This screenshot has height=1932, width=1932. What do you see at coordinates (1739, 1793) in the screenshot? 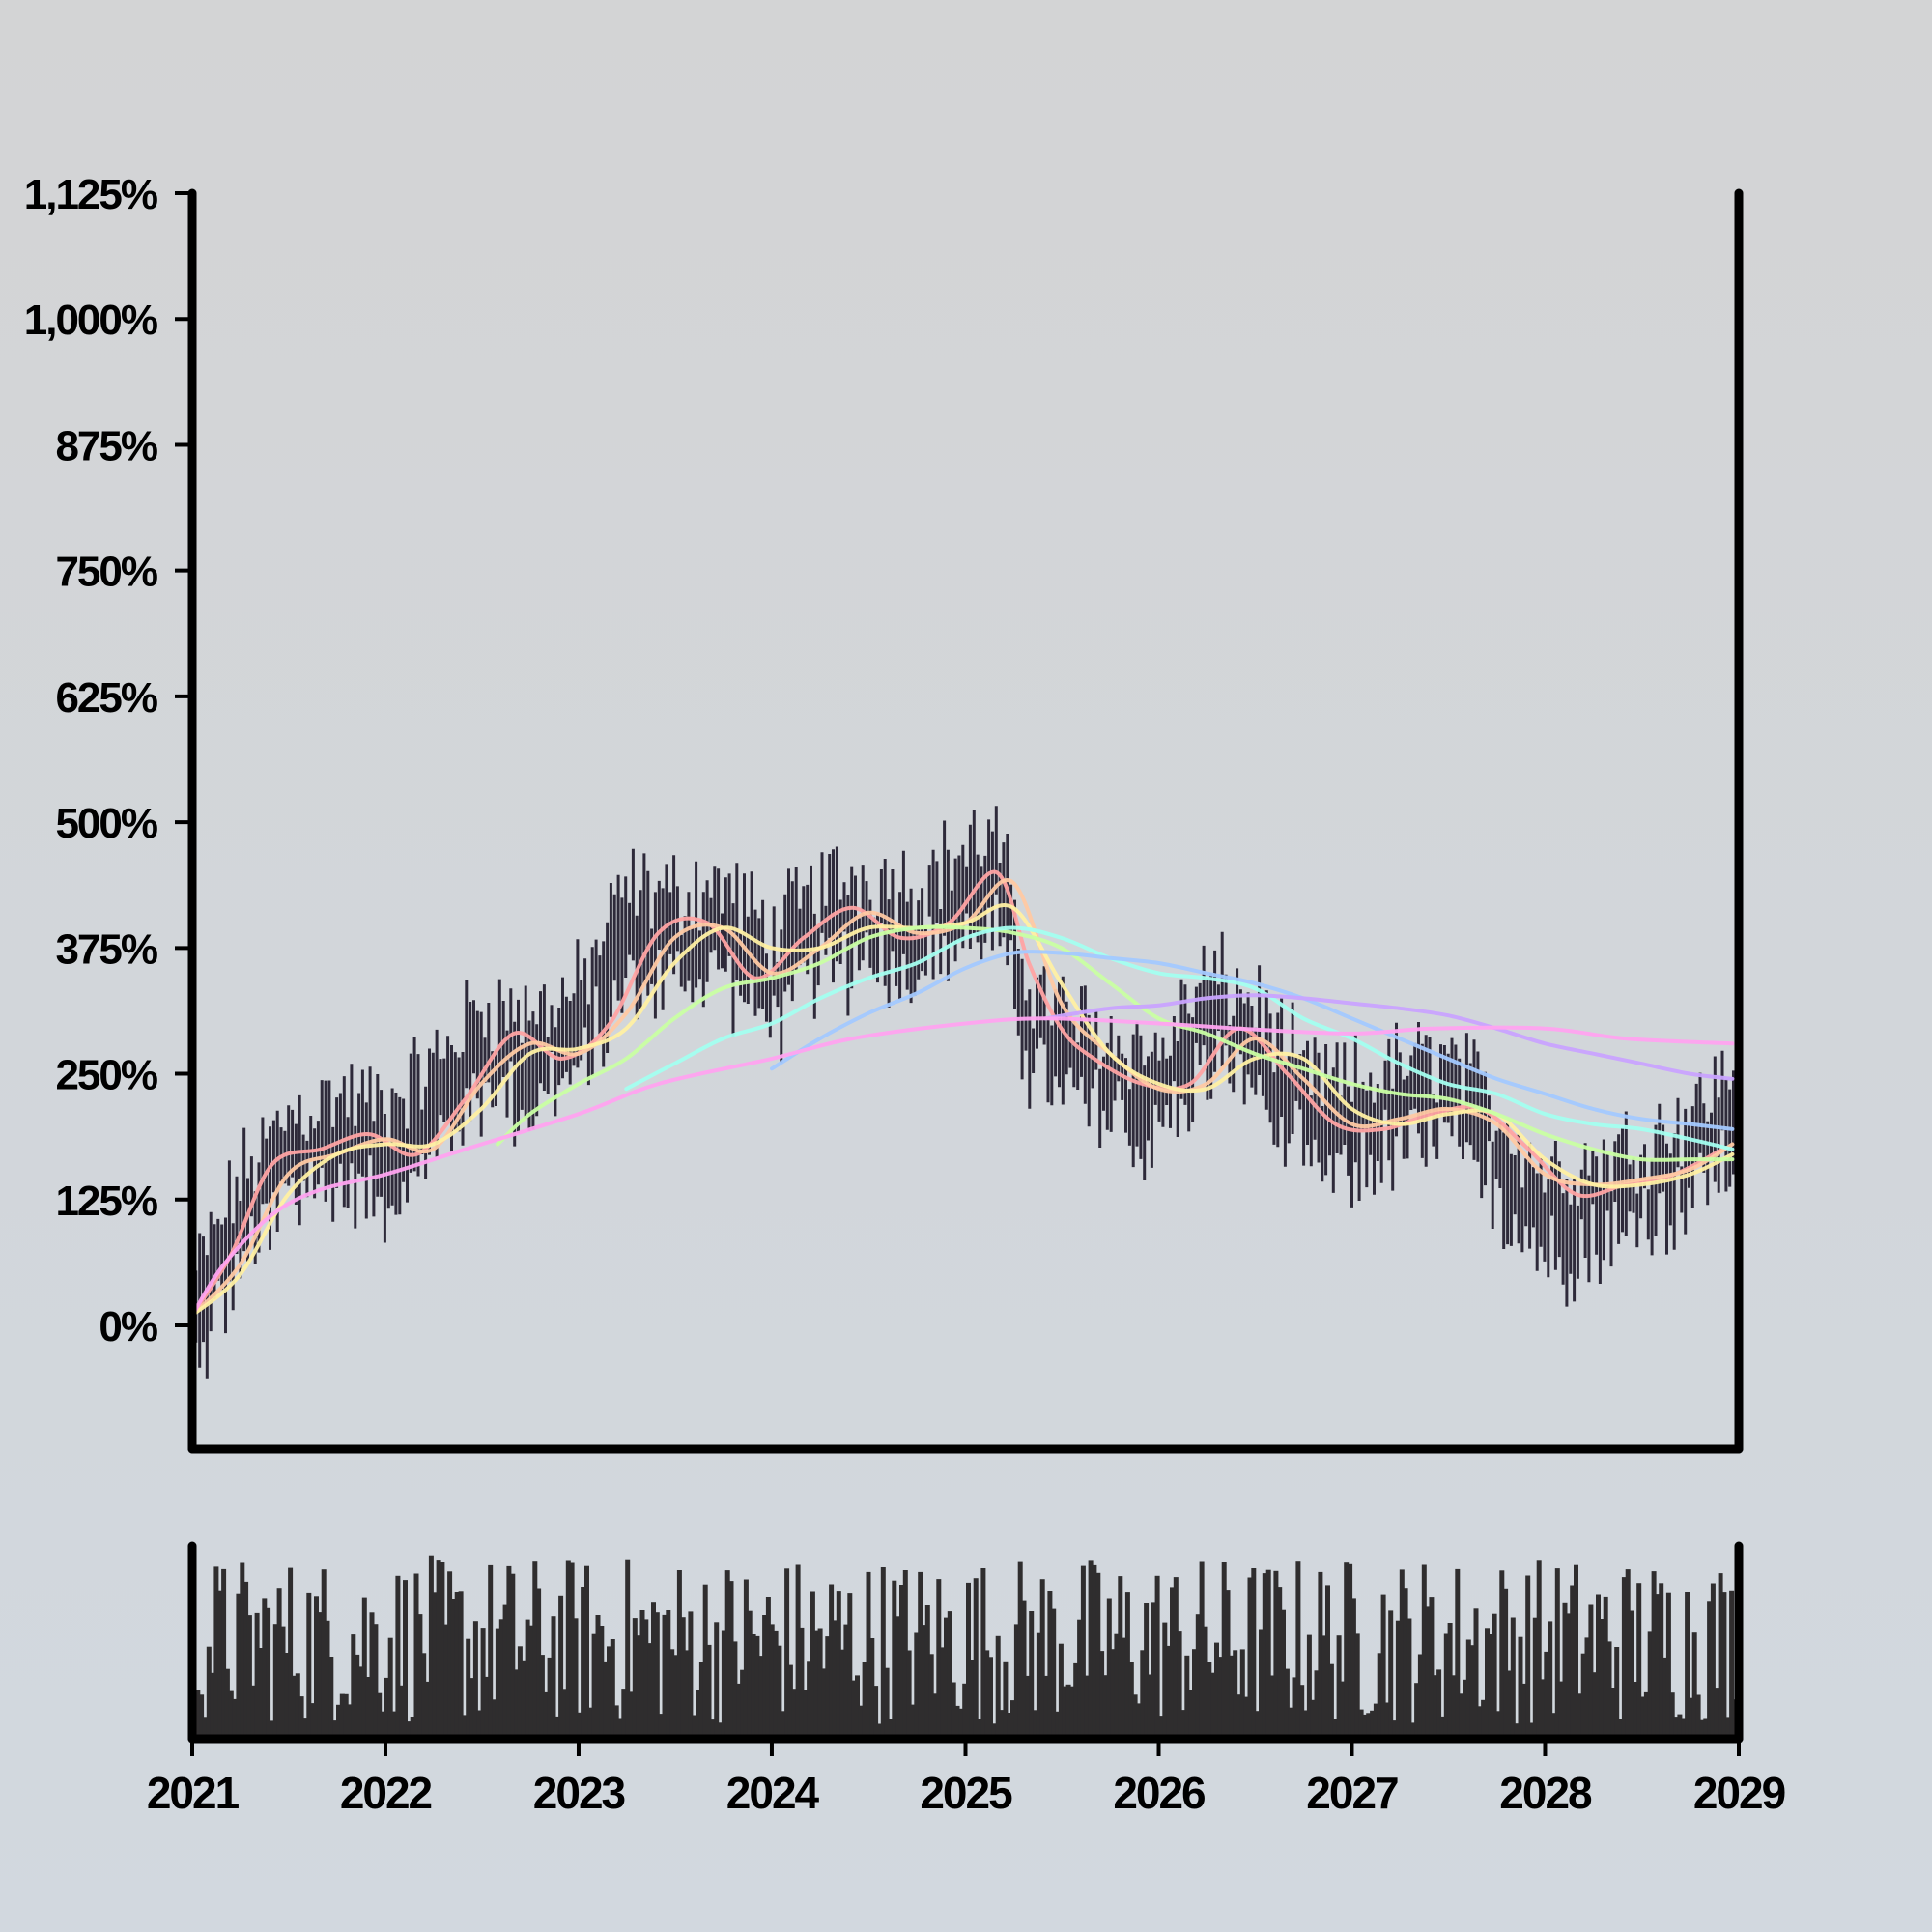
I see `x-tick-label: 2029` at bounding box center [1739, 1793].